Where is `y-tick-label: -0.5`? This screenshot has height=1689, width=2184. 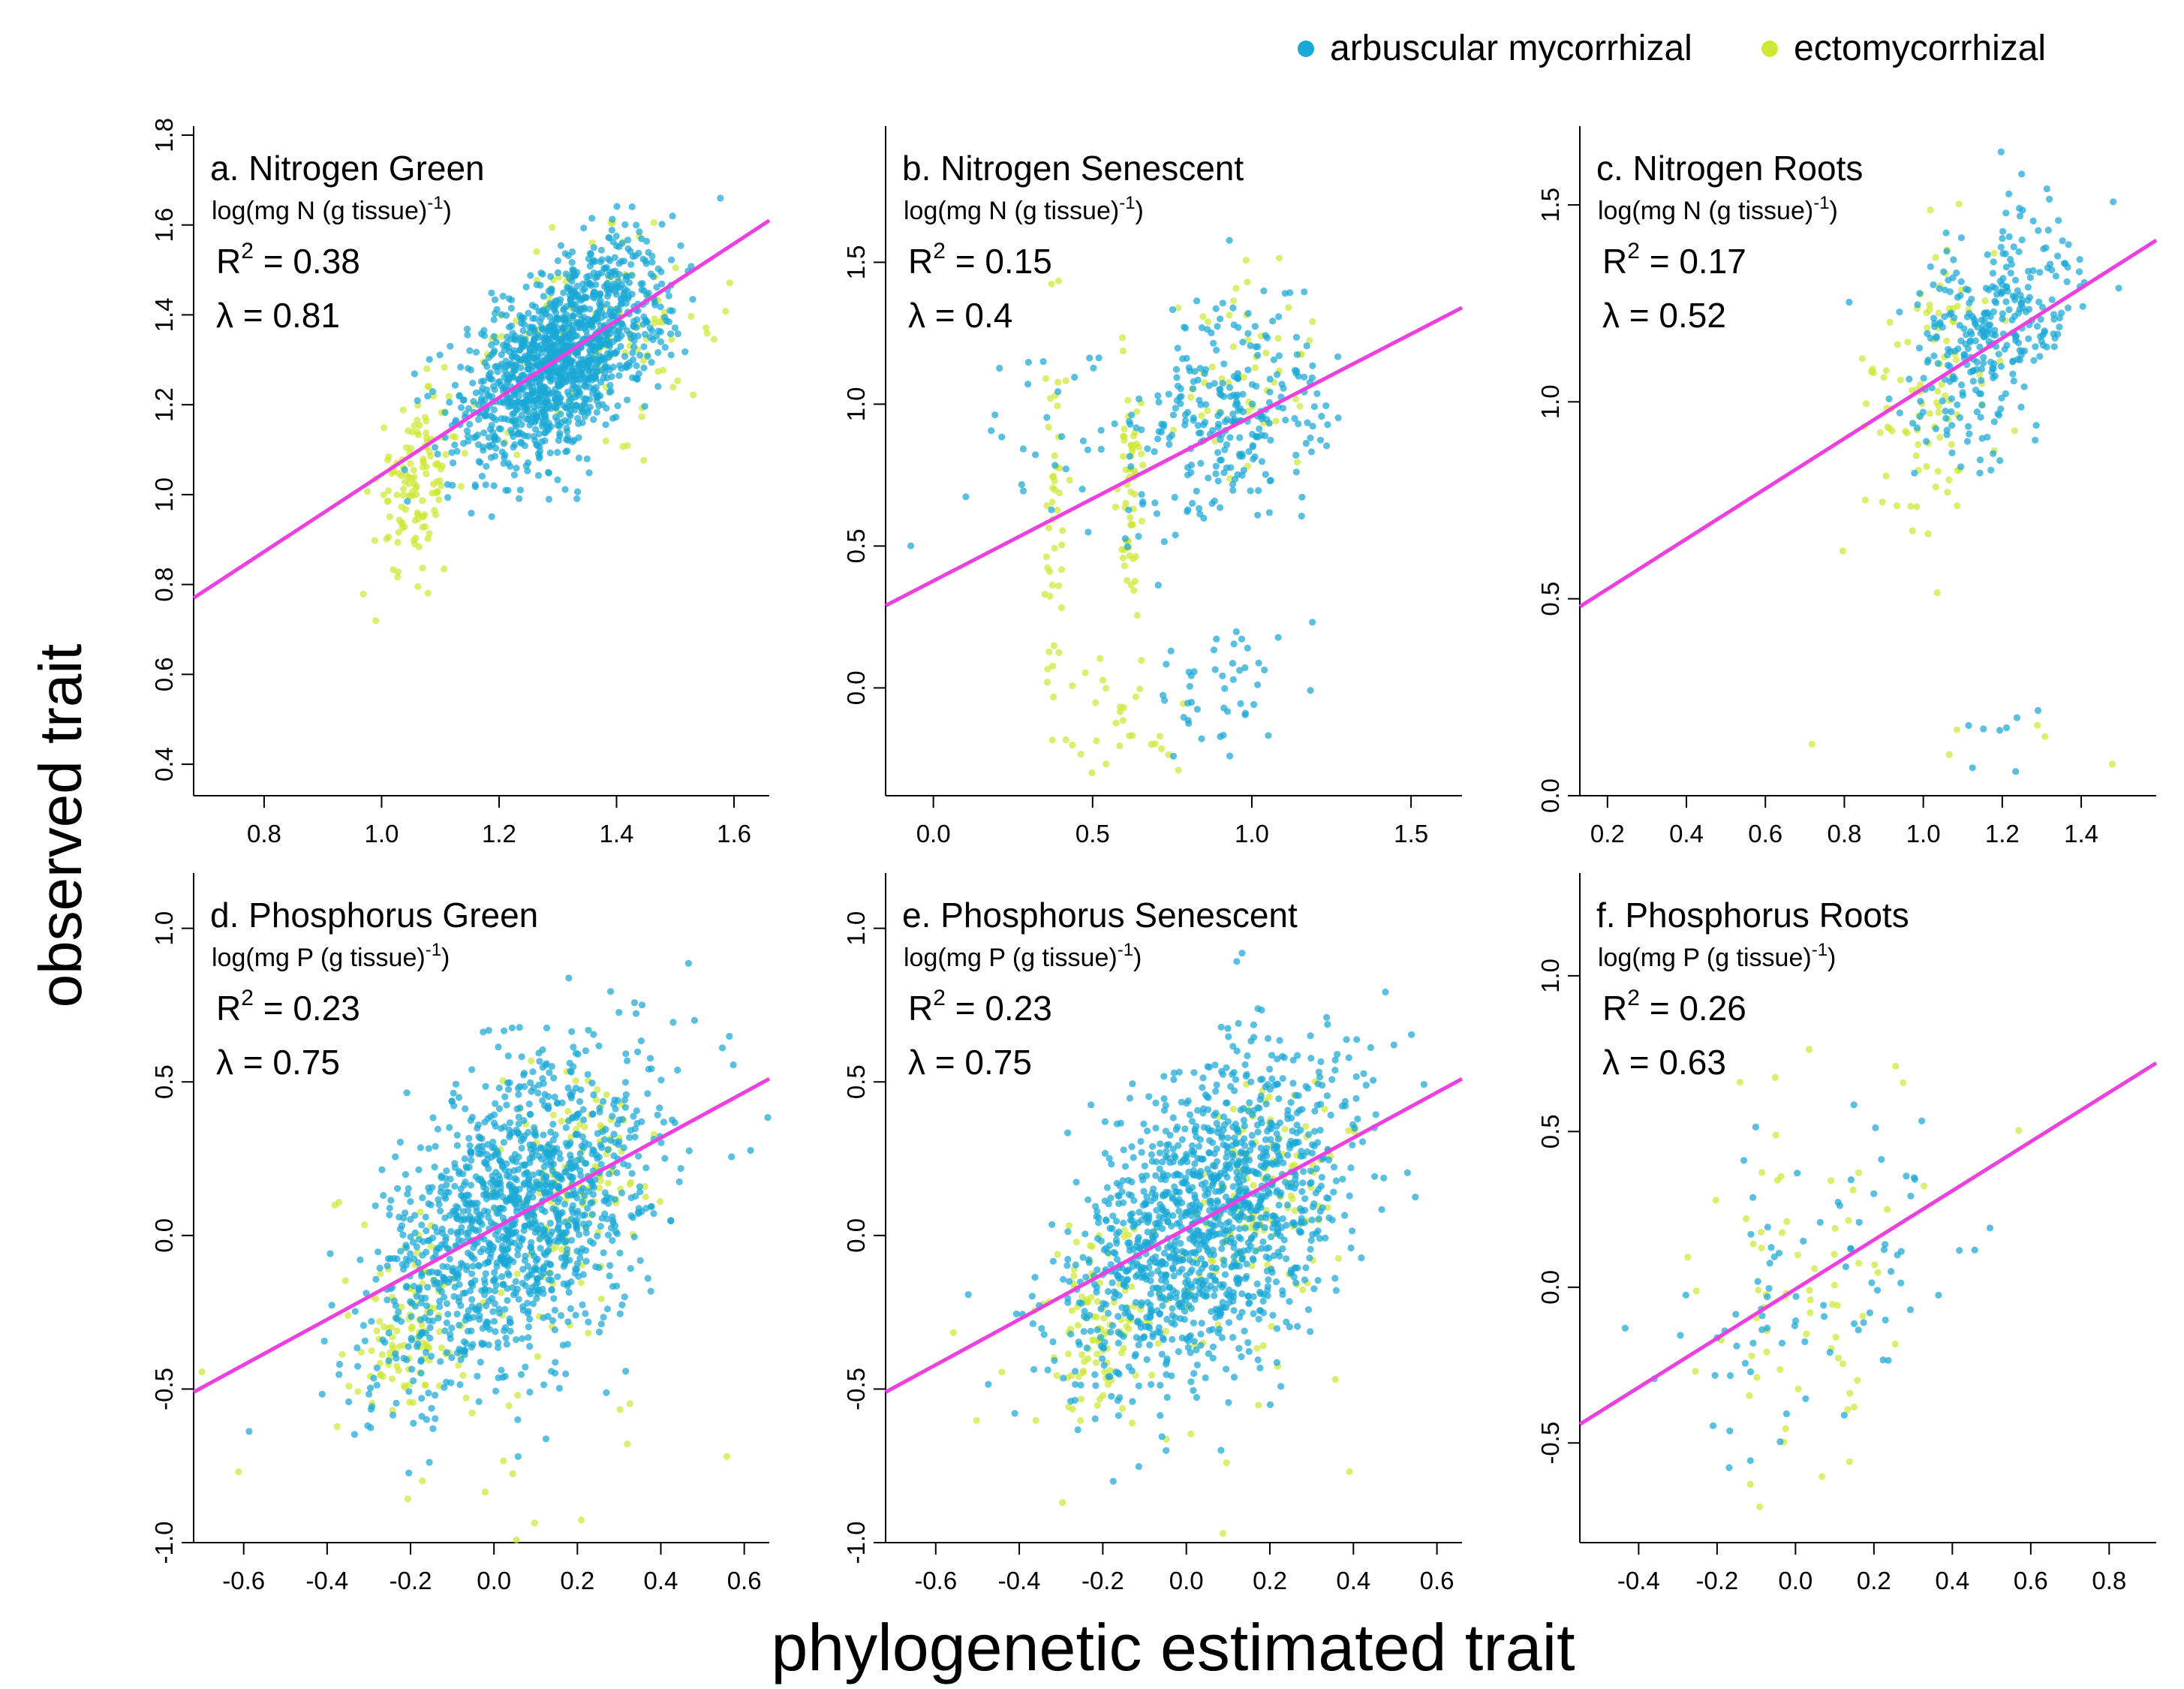 y-tick-label: -0.5 is located at coordinates (164, 1389).